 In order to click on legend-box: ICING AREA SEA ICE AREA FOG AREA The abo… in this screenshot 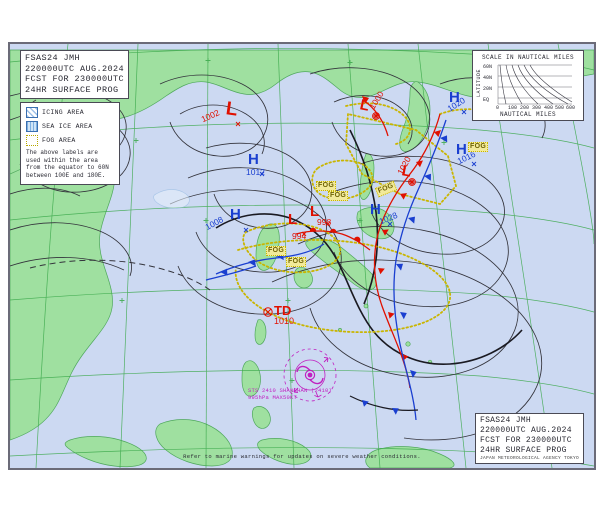, I will do `click(70, 143)`.